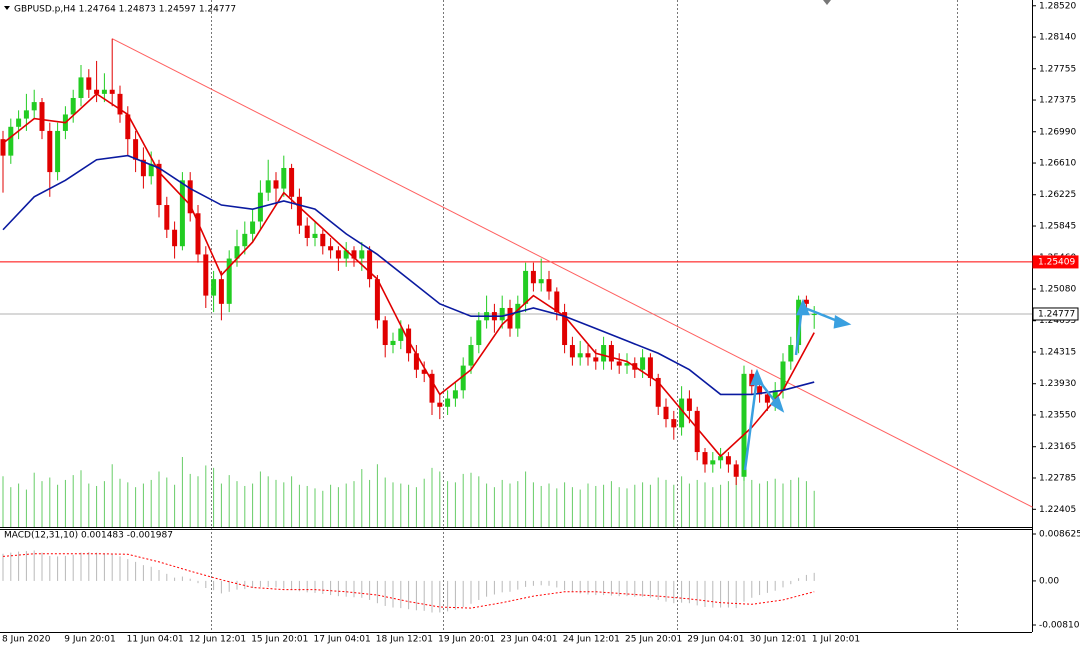 The height and width of the screenshot is (648, 1080). I want to click on price-label: 1.24777, so click(1056, 314).